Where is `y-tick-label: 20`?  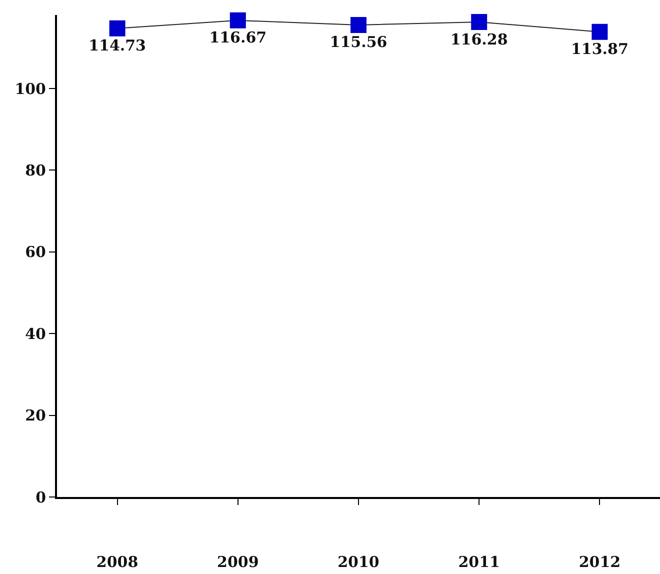 y-tick-label: 20 is located at coordinates (35, 415).